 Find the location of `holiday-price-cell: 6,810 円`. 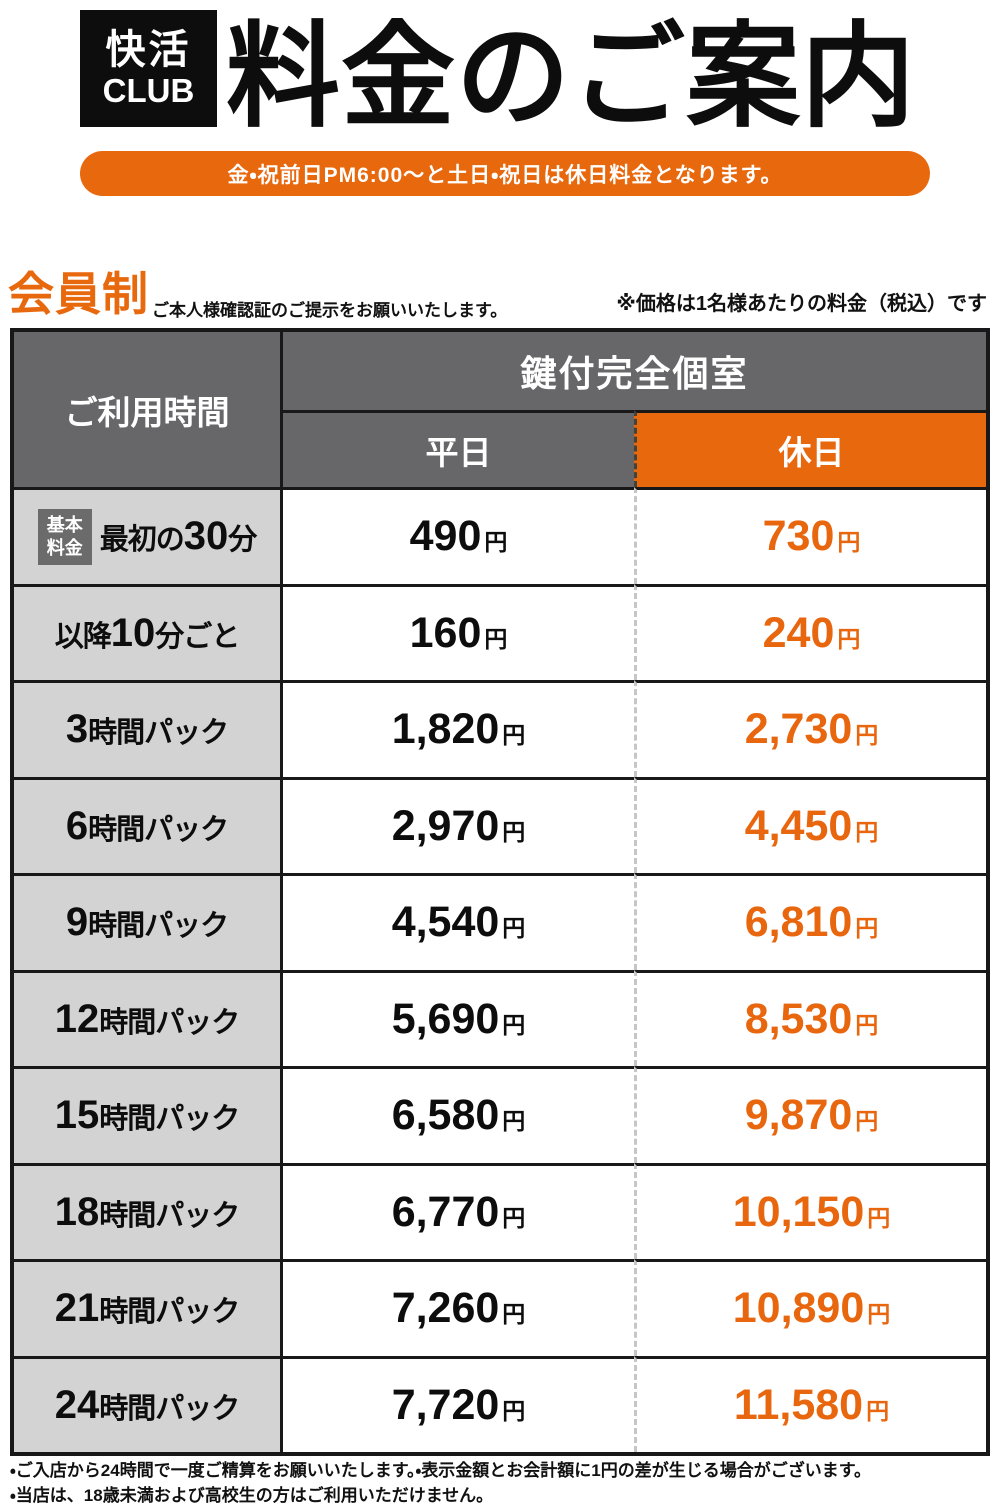

holiday-price-cell: 6,810 円 is located at coordinates (810, 921).